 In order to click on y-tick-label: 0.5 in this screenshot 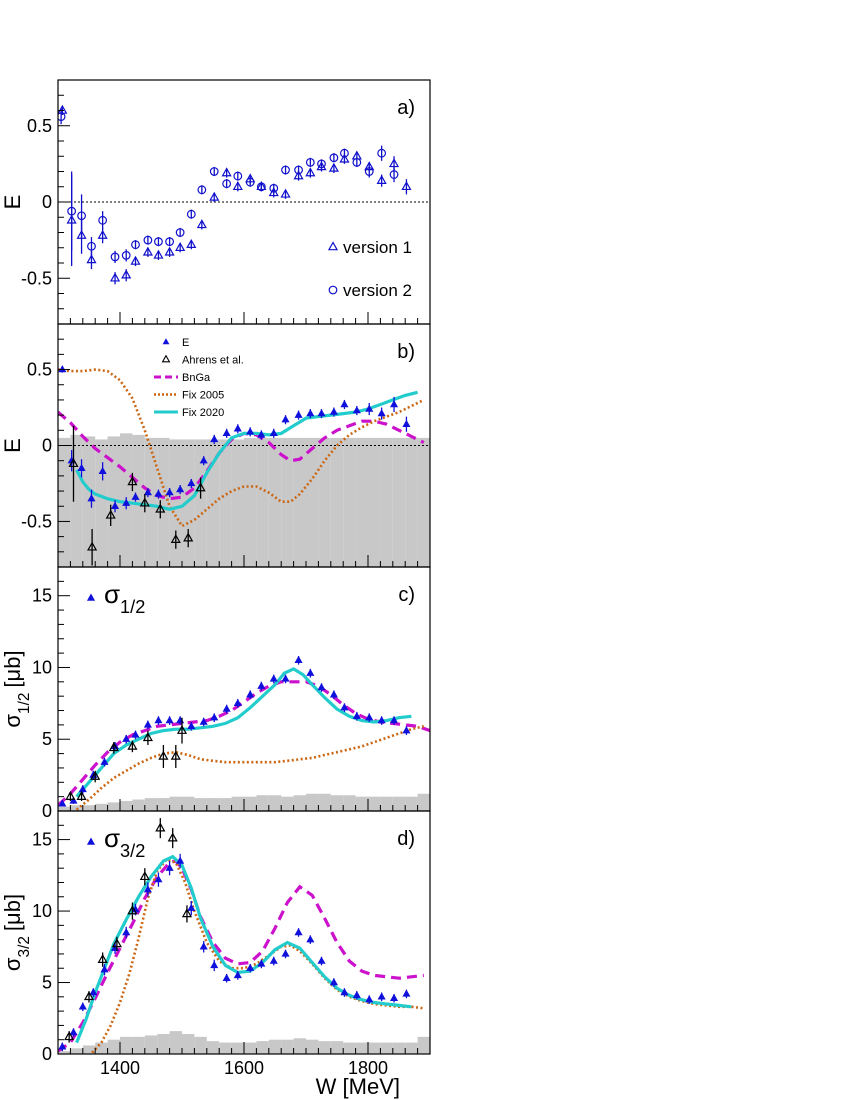, I will do `click(39, 370)`.